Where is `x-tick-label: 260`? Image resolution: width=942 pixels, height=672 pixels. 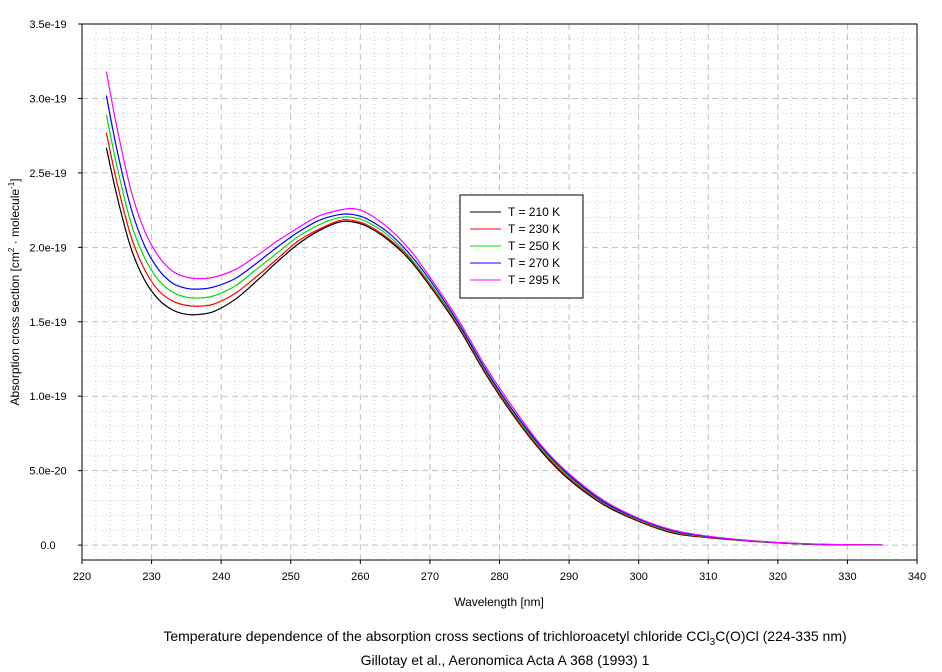
x-tick-label: 260 is located at coordinates (360, 577).